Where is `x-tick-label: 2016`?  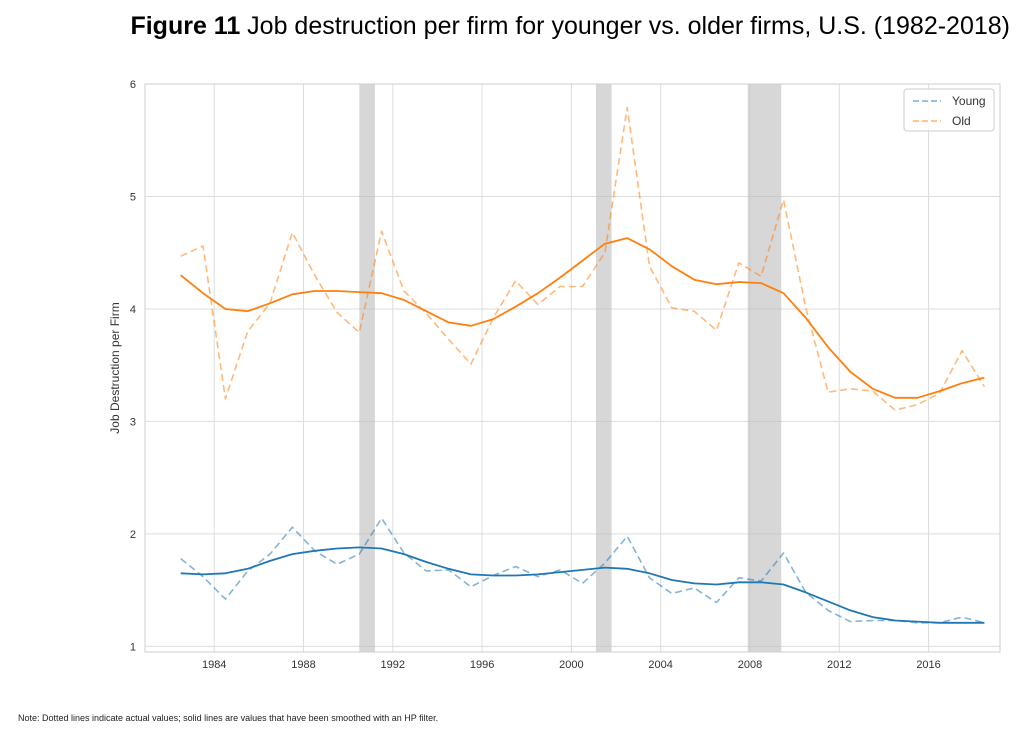
x-tick-label: 2016 is located at coordinates (928, 665).